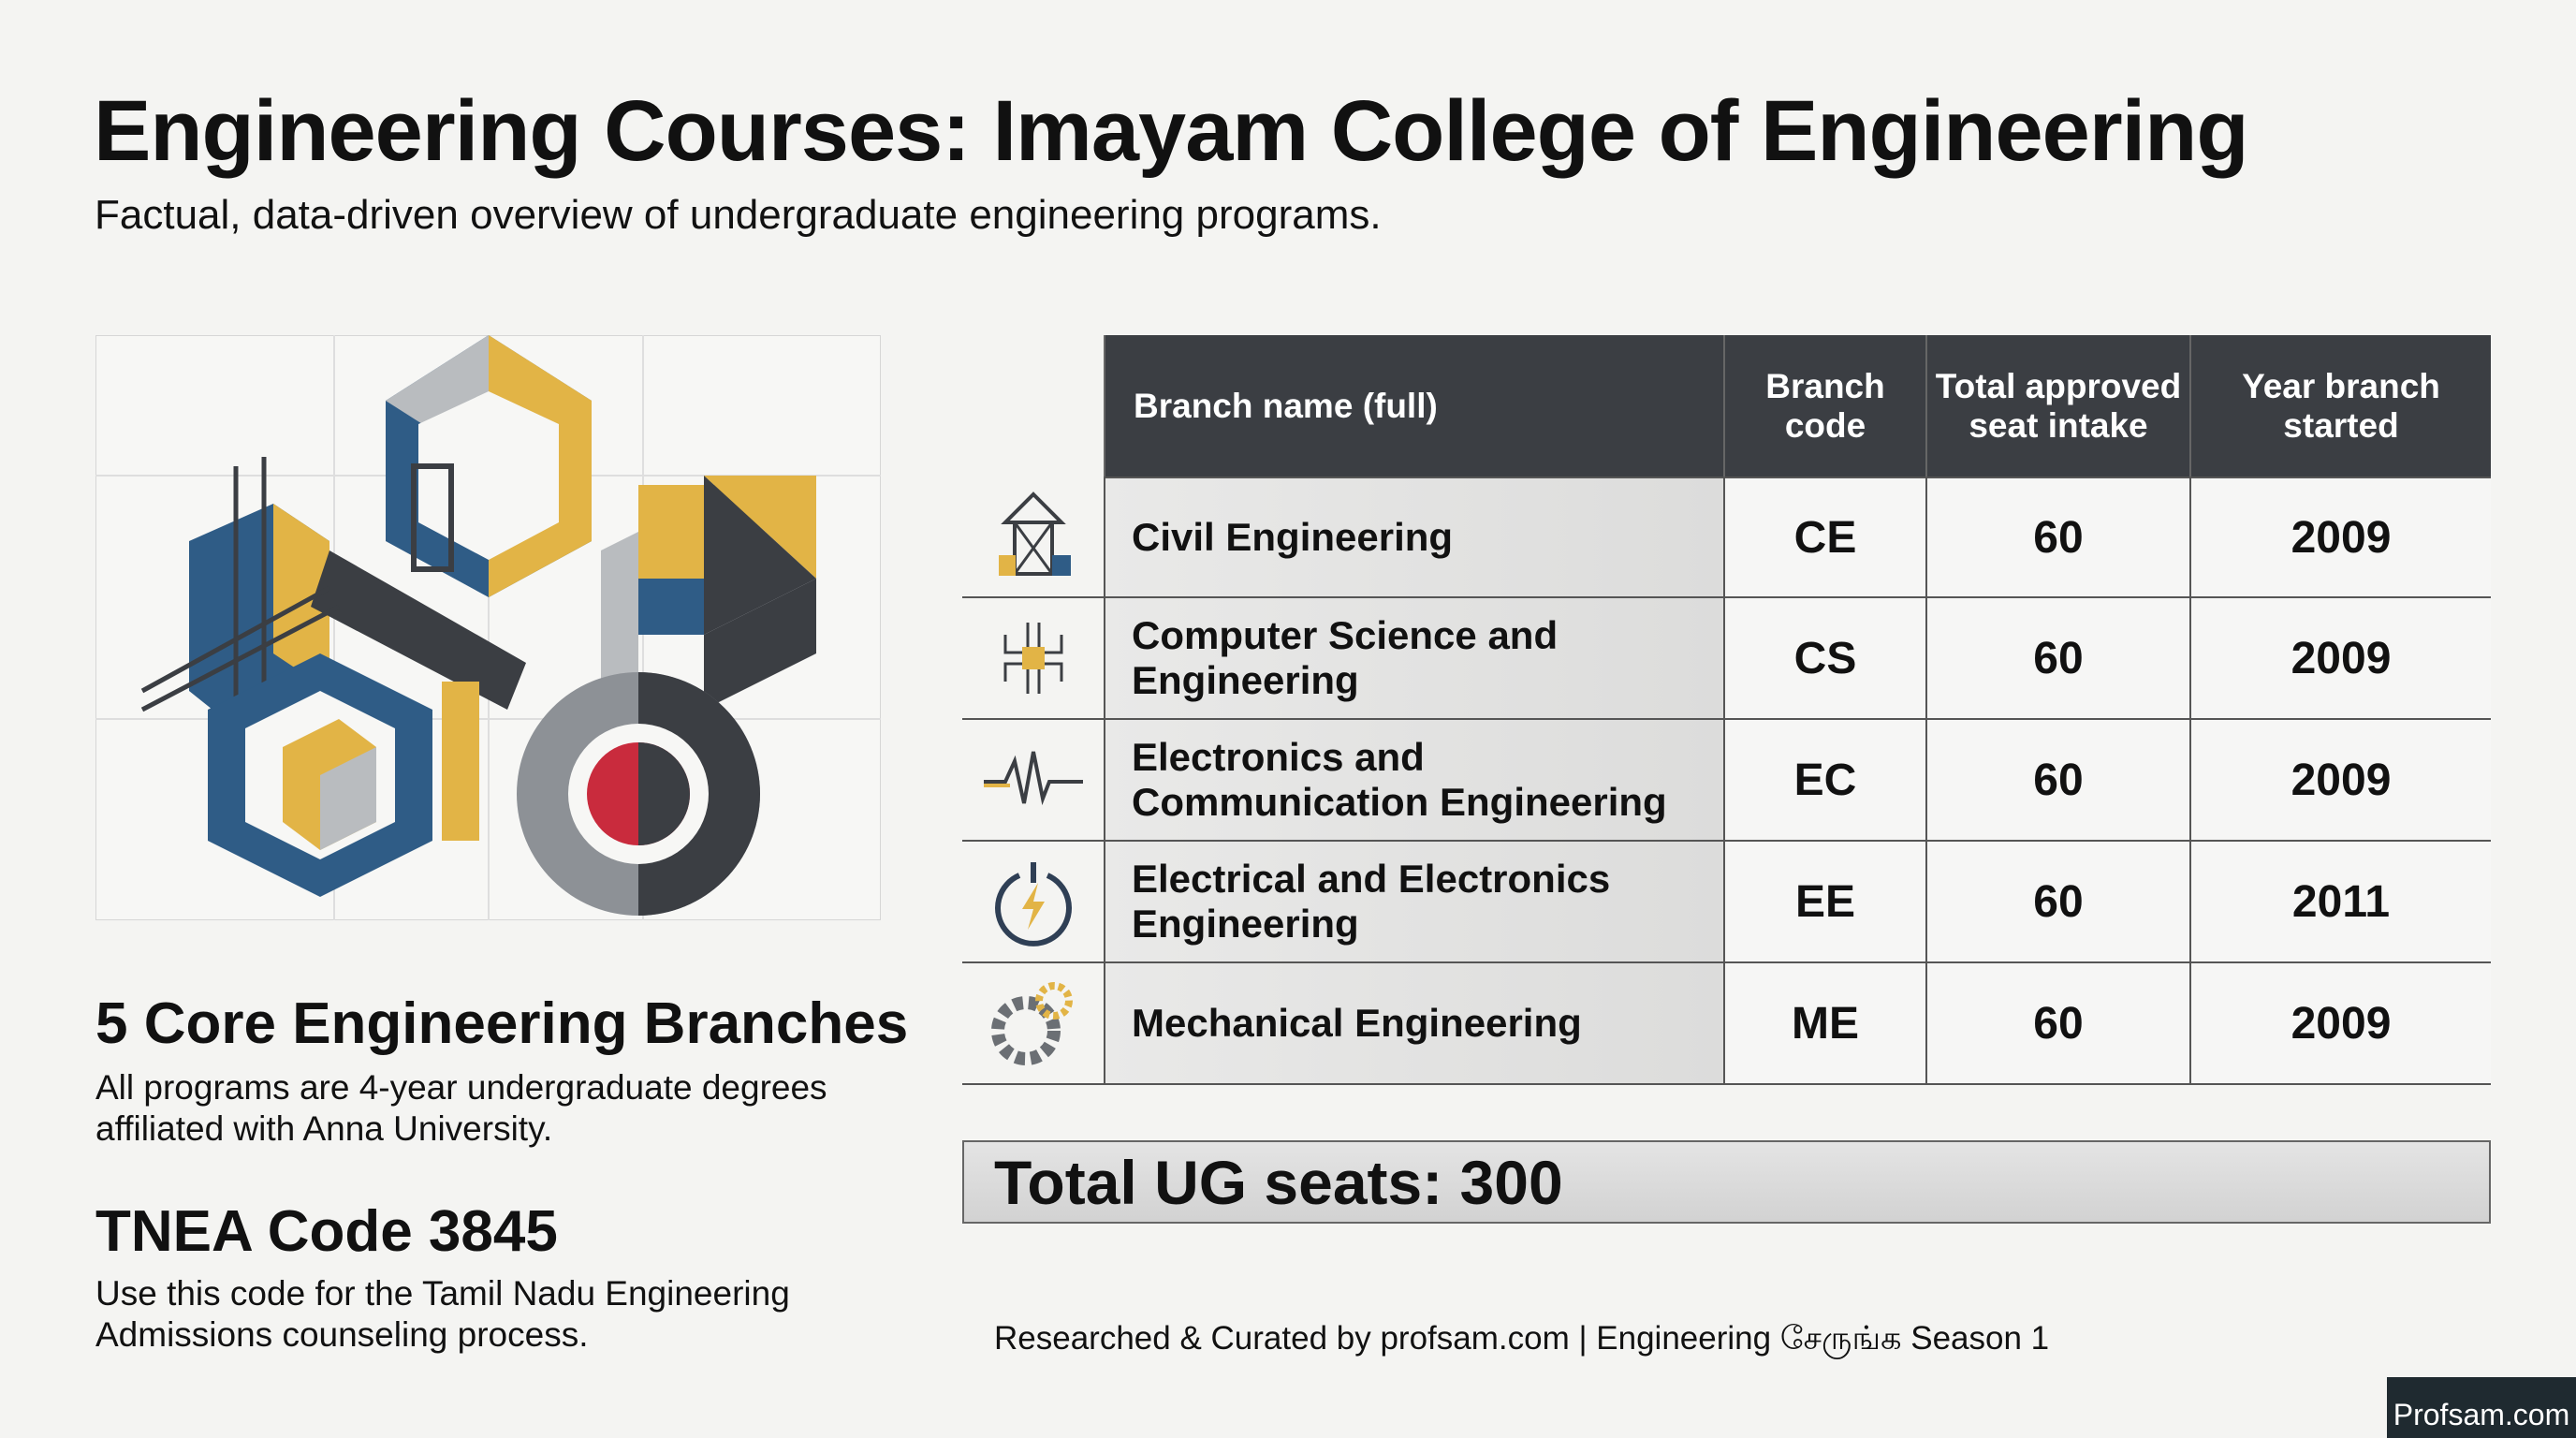  I want to click on icon-me, so click(1033, 1024).